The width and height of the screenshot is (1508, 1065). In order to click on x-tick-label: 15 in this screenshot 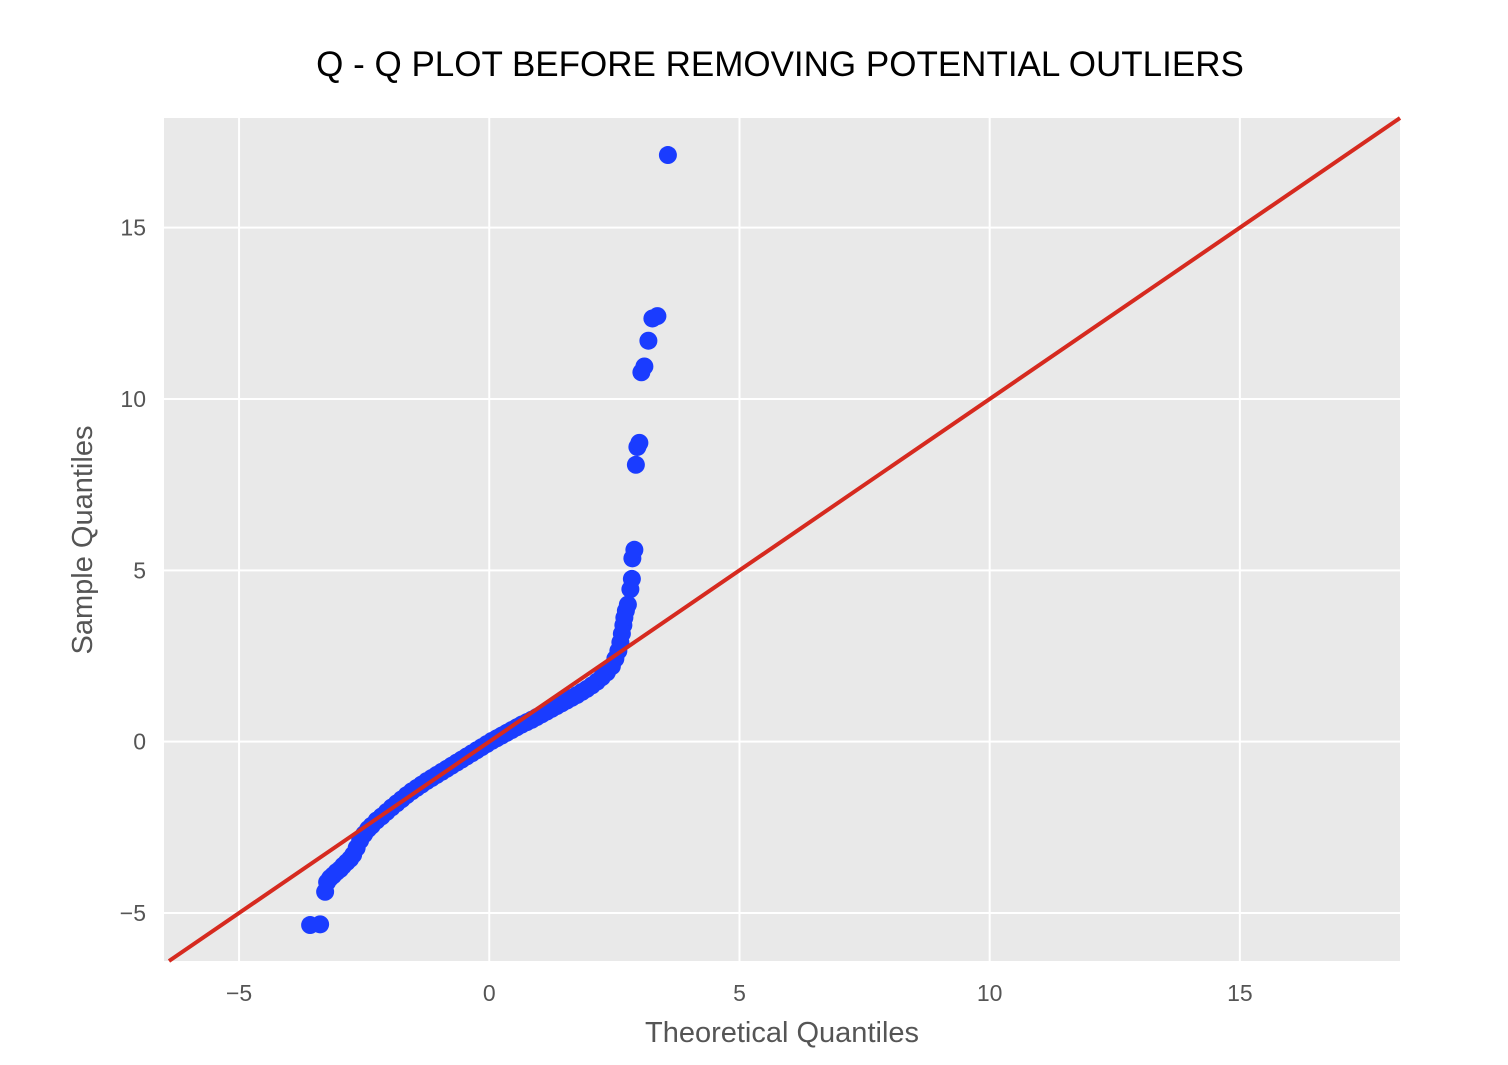, I will do `click(1240, 993)`.